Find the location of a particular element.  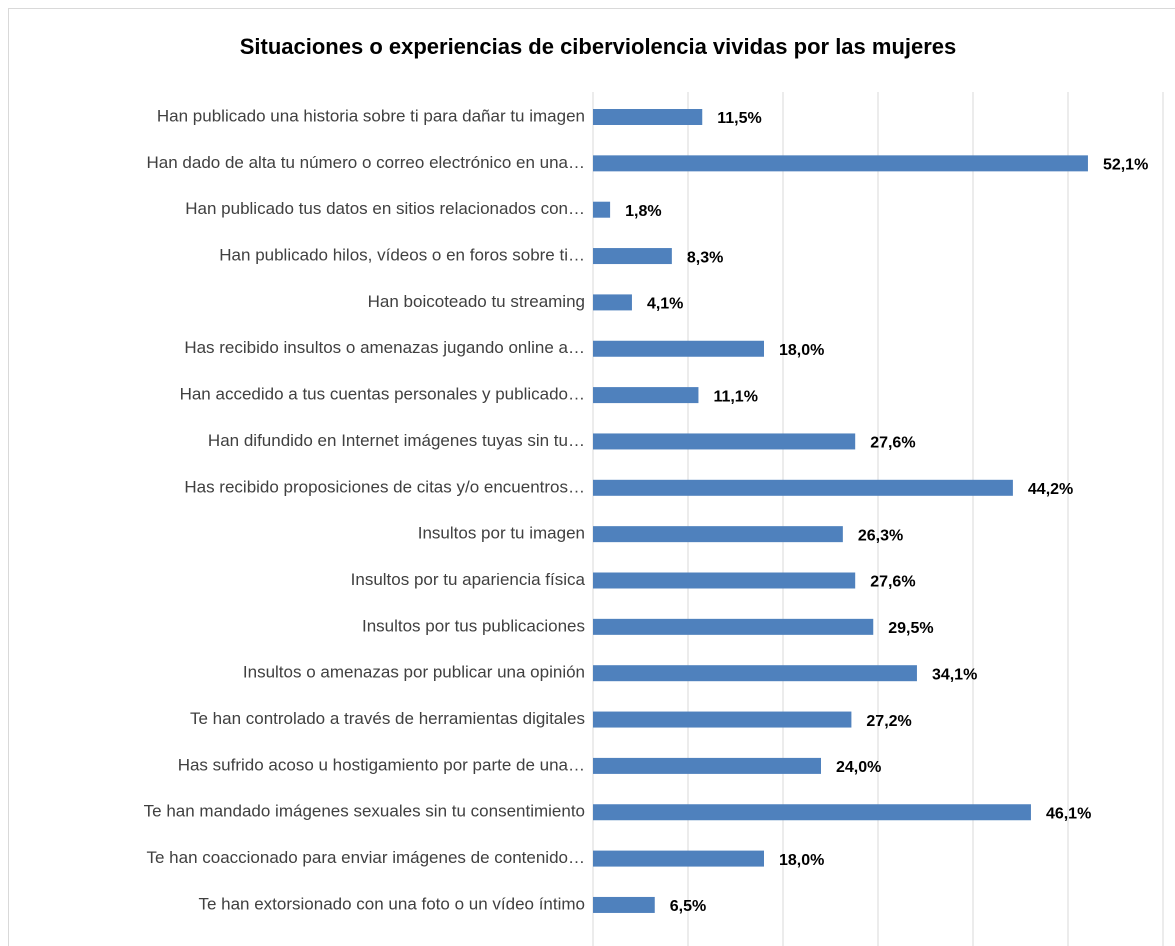

y-tick-label: Insultos por tu apariencia física is located at coordinates (468, 579).